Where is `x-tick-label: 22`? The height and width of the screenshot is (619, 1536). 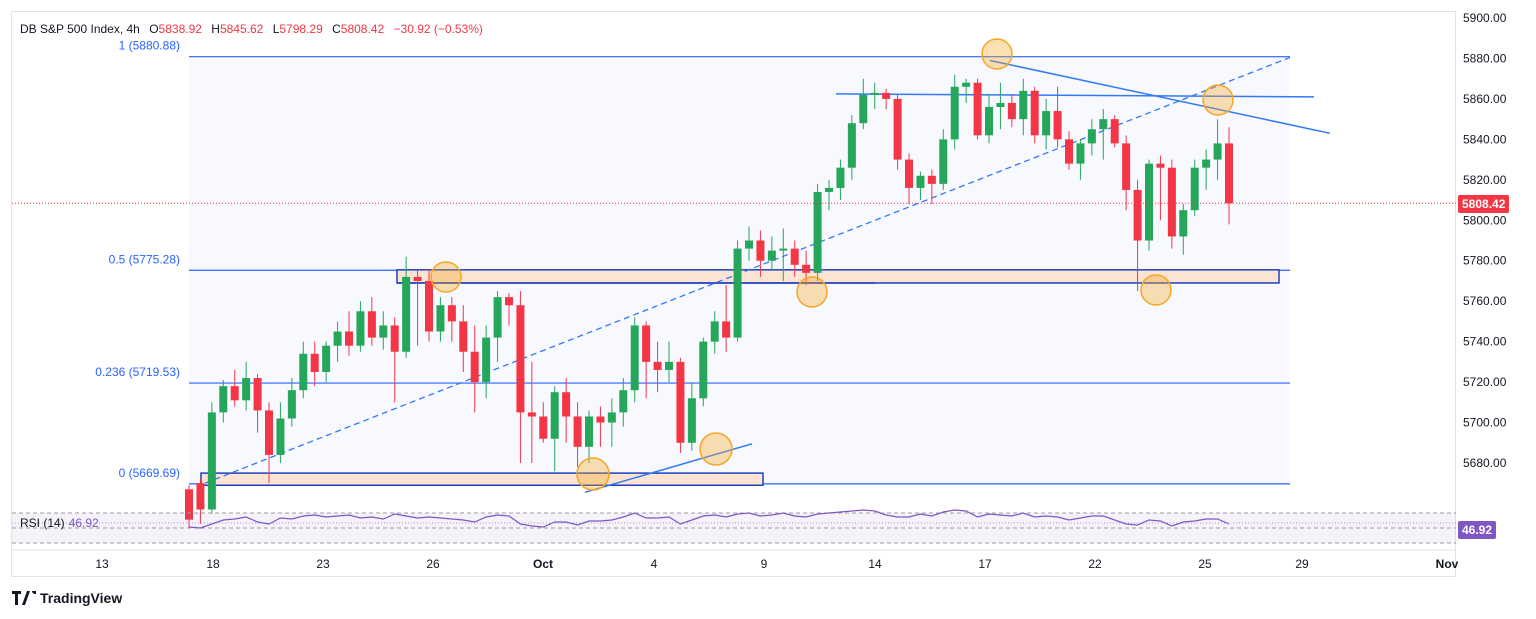 x-tick-label: 22 is located at coordinates (1095, 564).